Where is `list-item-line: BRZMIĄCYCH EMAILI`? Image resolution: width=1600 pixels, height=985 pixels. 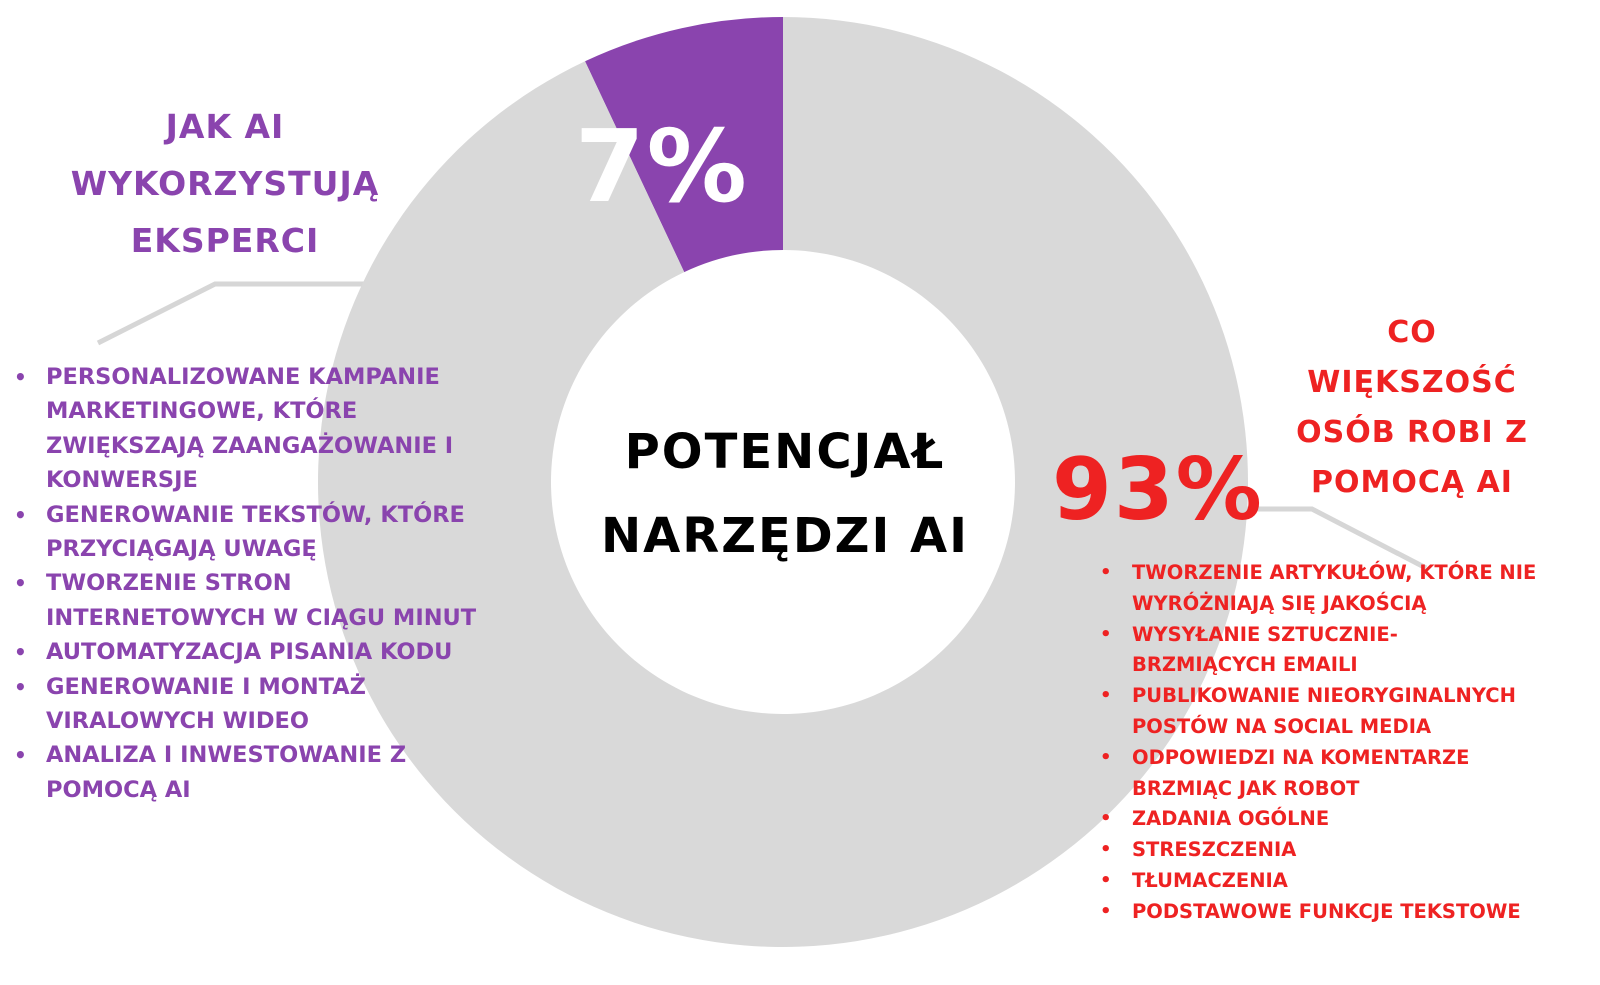
list-item-line: BRZMIĄCYCH EMAILI is located at coordinates (1245, 665).